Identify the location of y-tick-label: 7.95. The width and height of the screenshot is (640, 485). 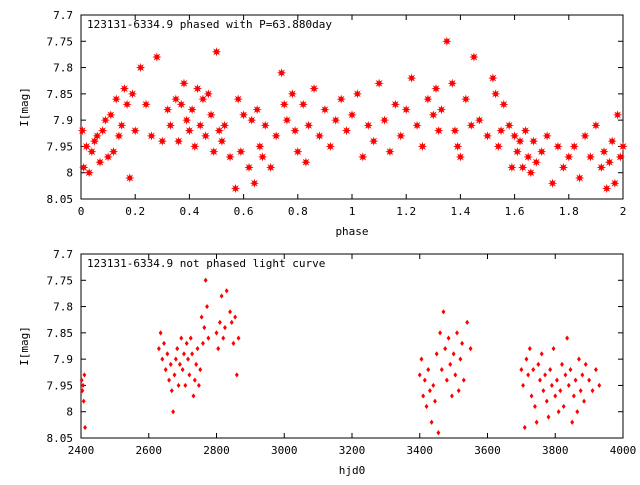
(60, 146).